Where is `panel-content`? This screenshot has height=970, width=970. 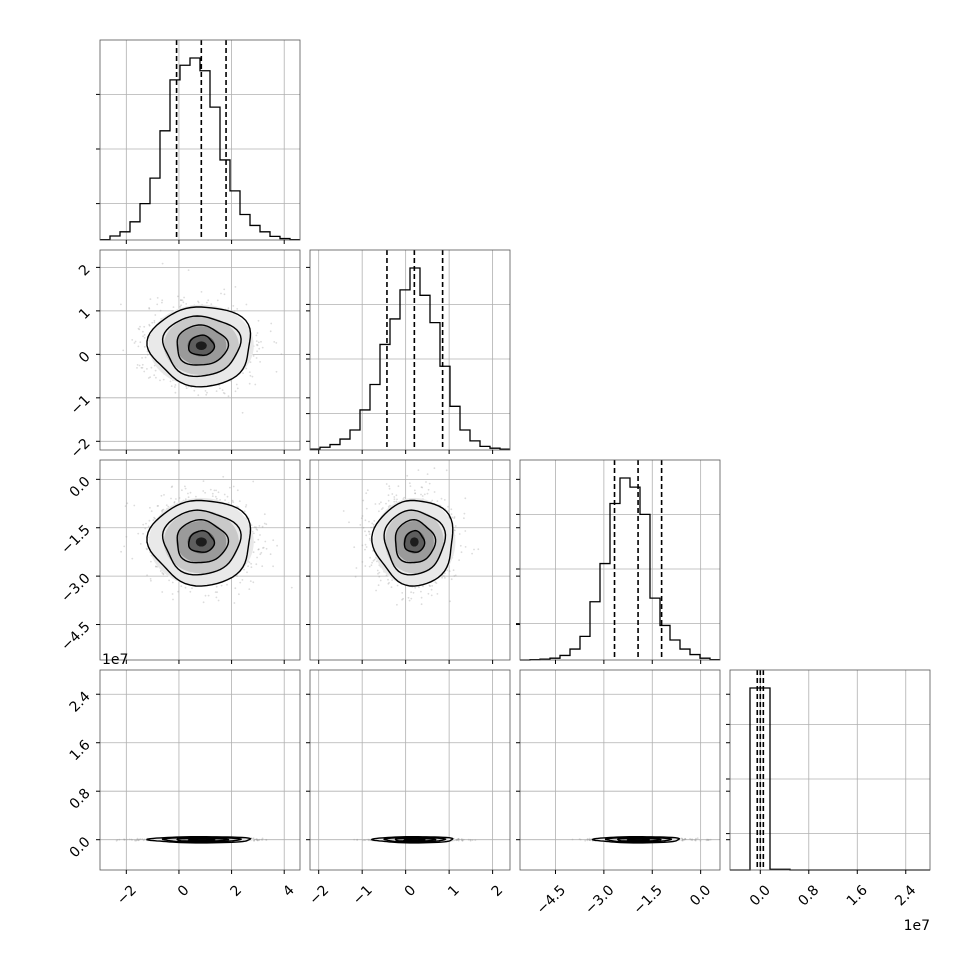
panel-content is located at coordinates (200, 350).